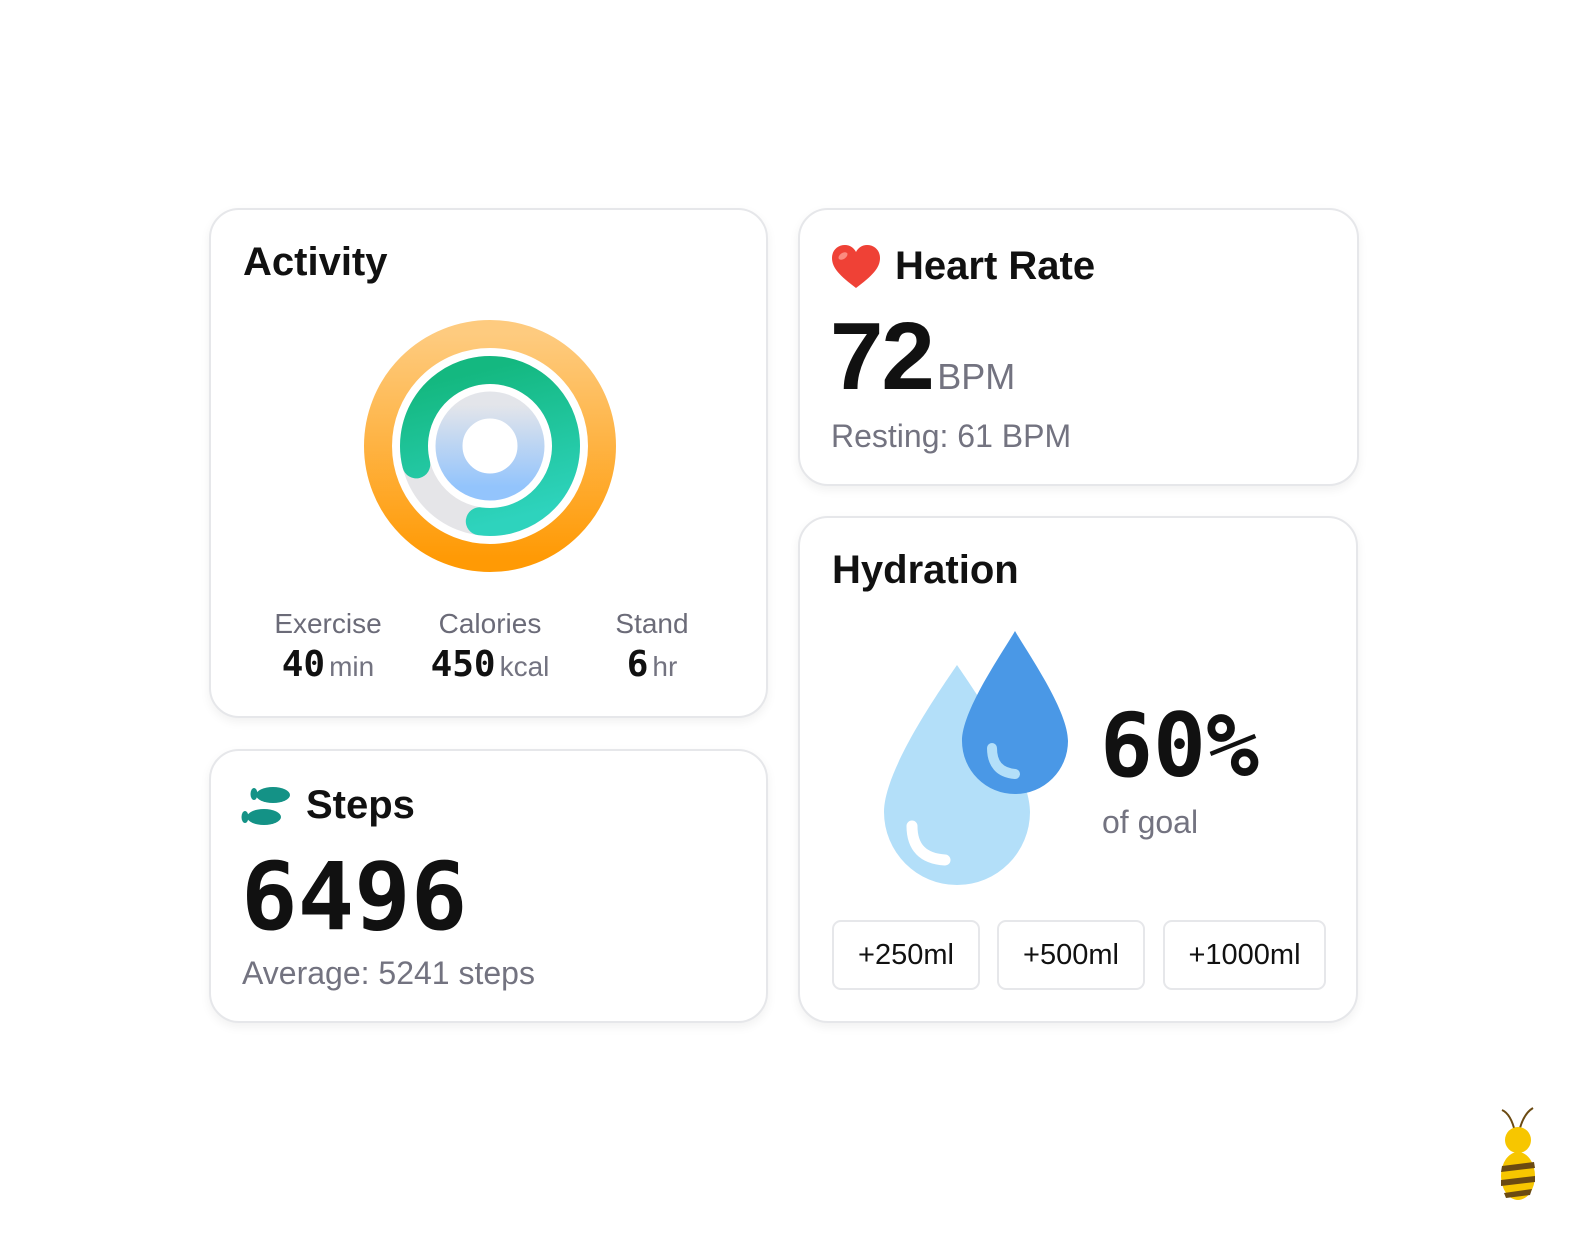  I want to click on stat-label: Exercise, so click(328, 623).